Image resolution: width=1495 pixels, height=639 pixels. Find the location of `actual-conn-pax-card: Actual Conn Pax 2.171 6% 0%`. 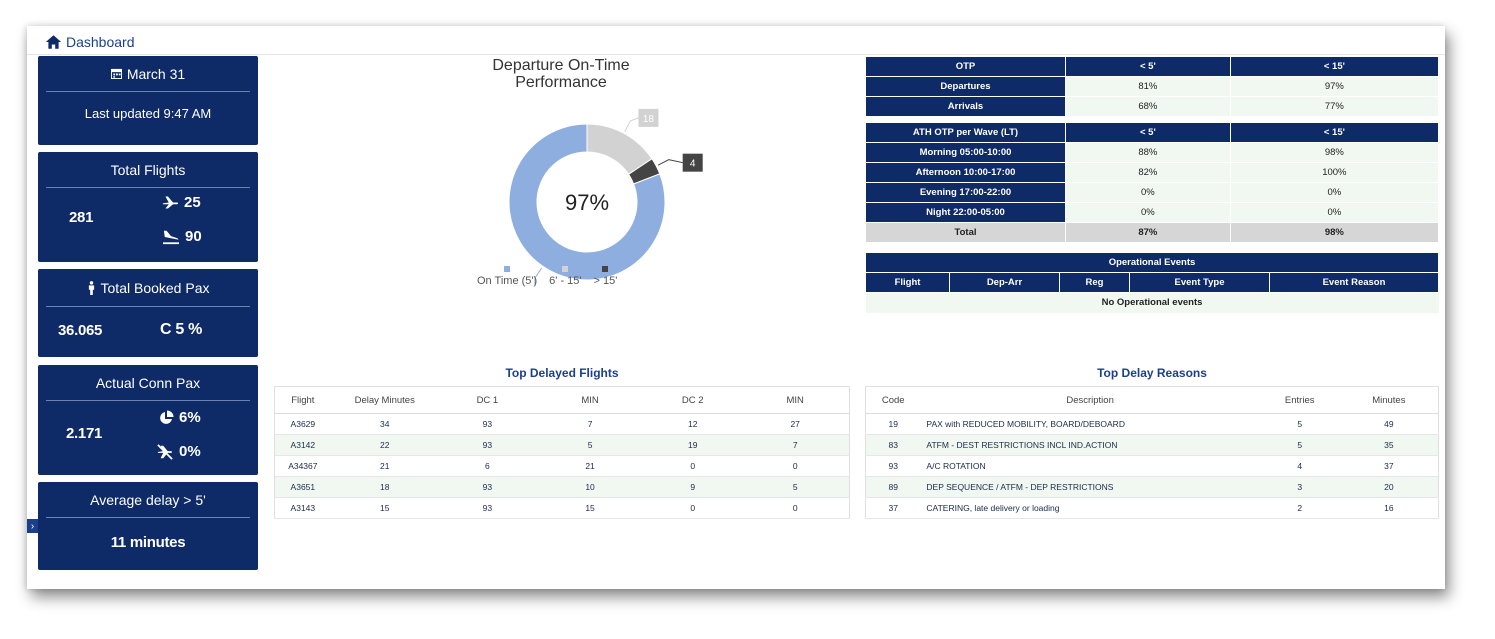

actual-conn-pax-card: Actual Conn Pax 2.171 6% 0% is located at coordinates (148, 420).